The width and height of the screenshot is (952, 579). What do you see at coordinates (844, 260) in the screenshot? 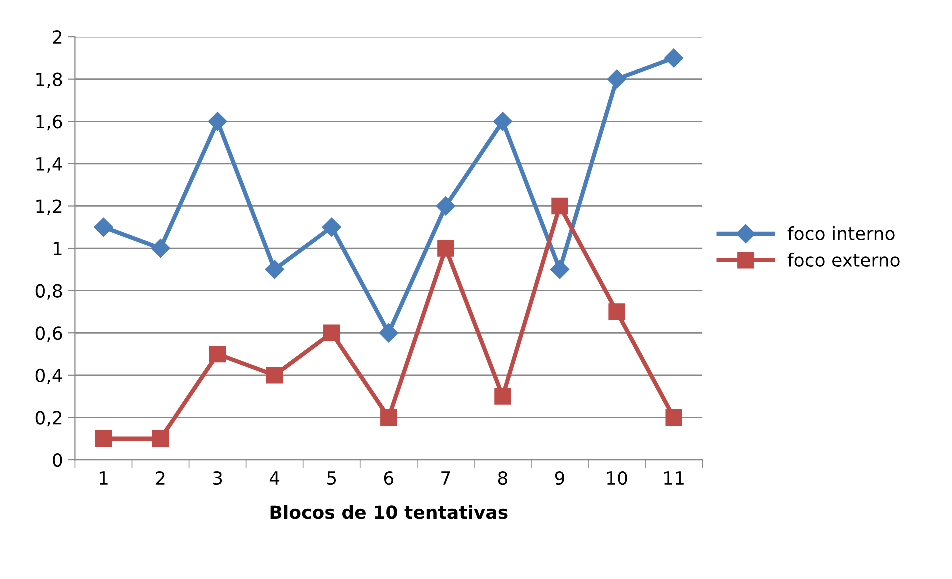
I see `legend-label: foco externo` at bounding box center [844, 260].